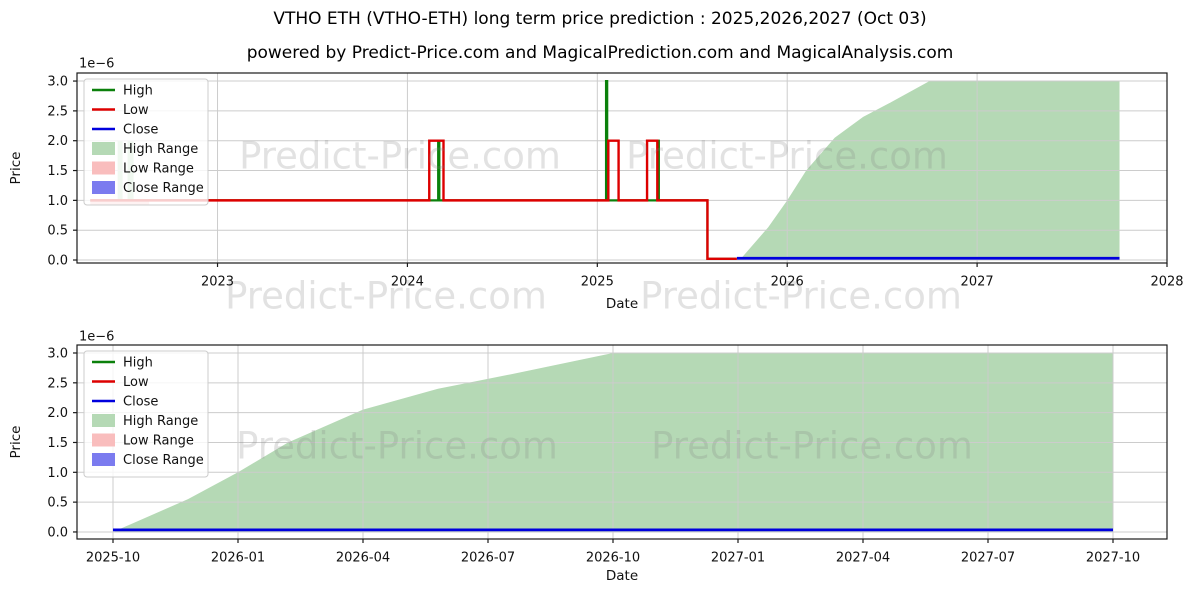  What do you see at coordinates (488, 558) in the screenshot?
I see `x-tick-label: 2026-07` at bounding box center [488, 558].